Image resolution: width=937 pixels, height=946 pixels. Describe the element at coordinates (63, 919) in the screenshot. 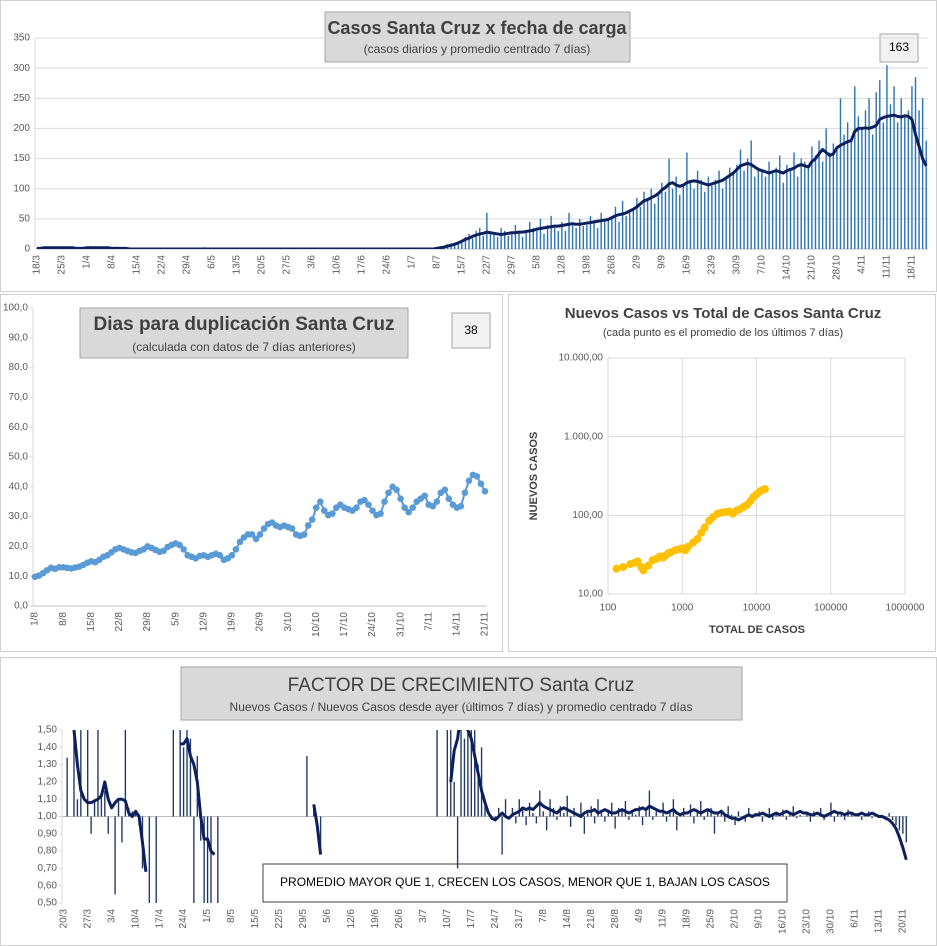

I see `x-tick-label: 20/3` at that location.